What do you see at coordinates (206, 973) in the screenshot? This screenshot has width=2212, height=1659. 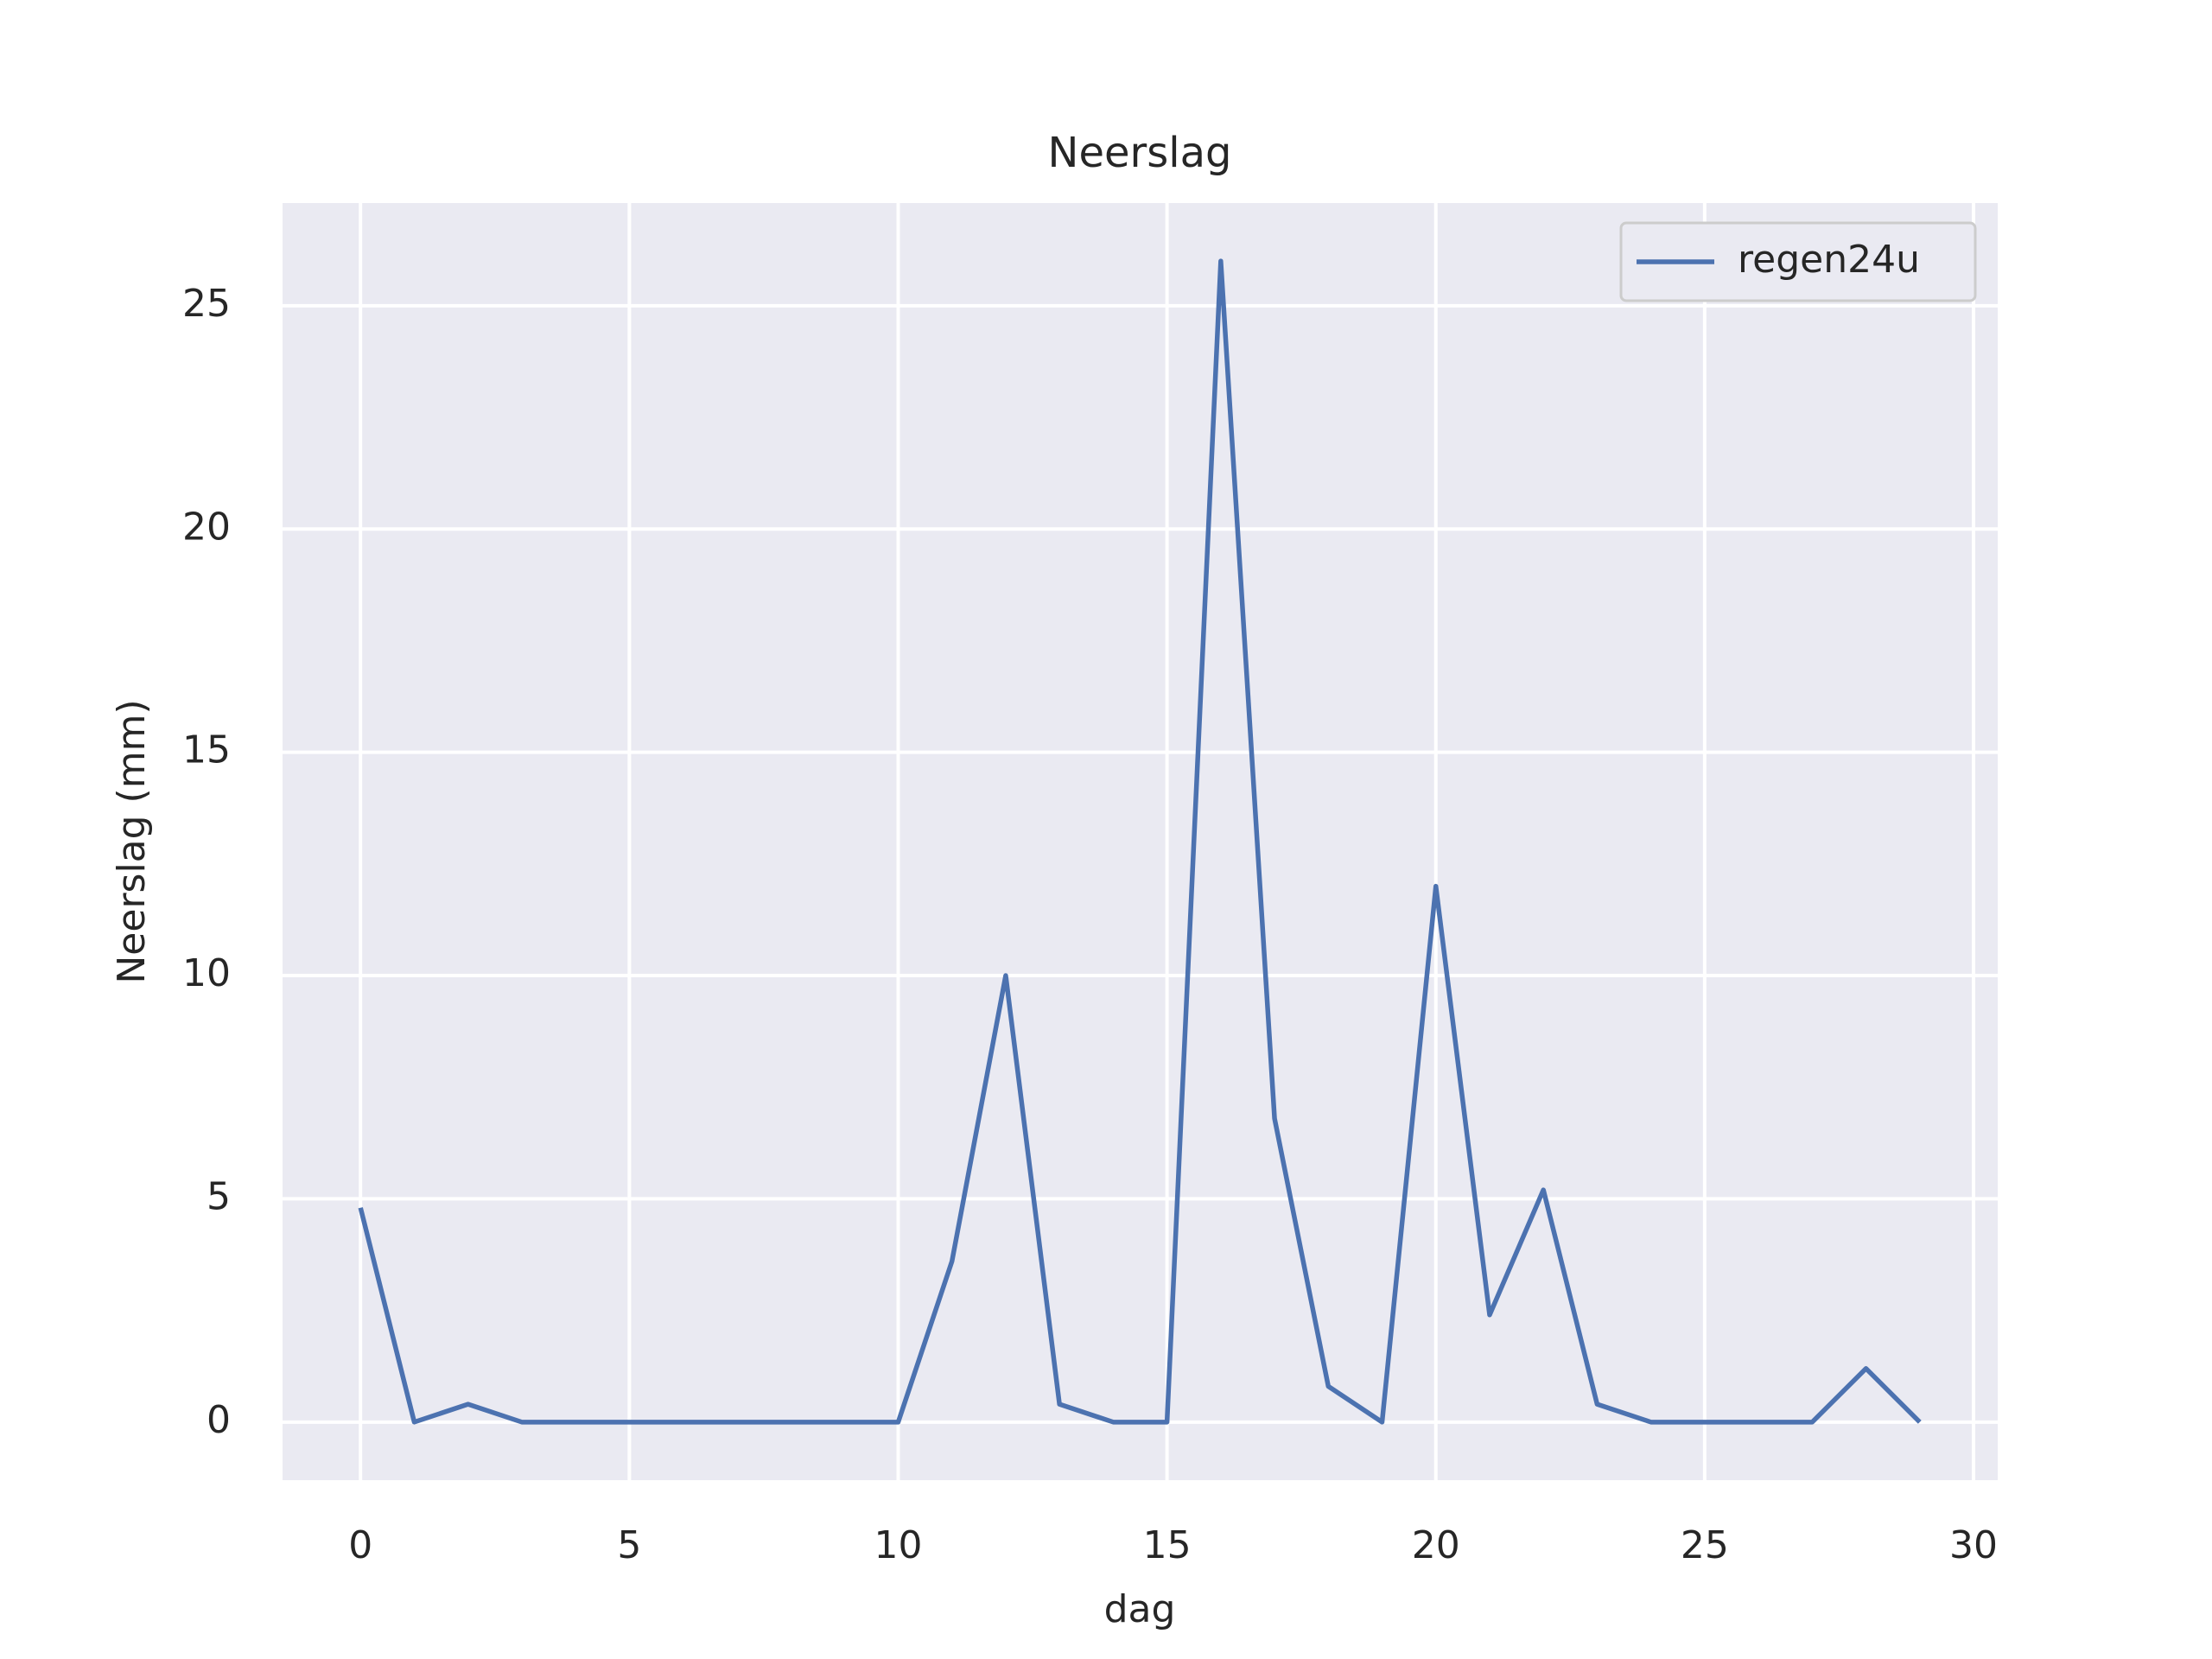 I see `y-tick-label: 10` at bounding box center [206, 973].